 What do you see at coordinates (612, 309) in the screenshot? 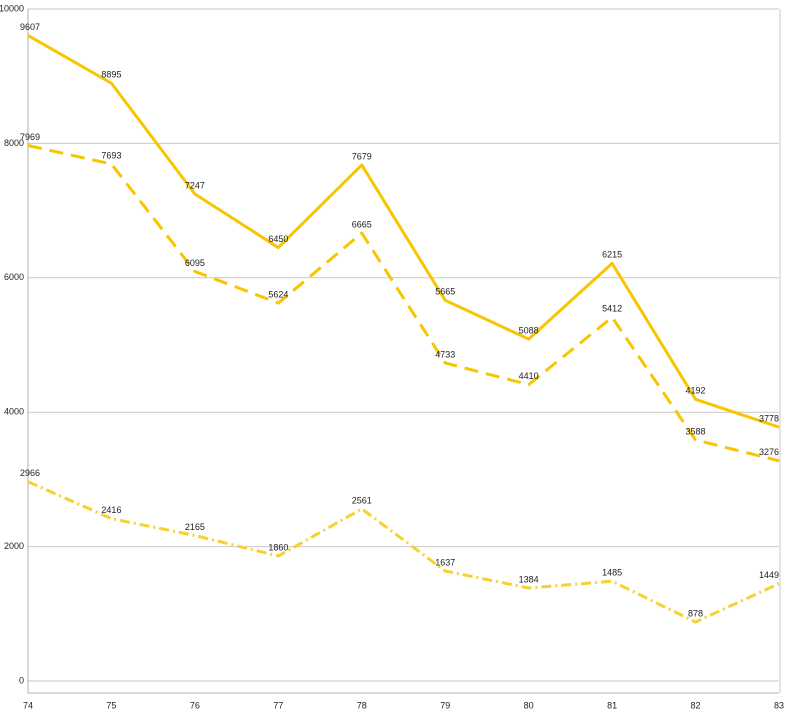
I see `data-label: 5412` at bounding box center [612, 309].